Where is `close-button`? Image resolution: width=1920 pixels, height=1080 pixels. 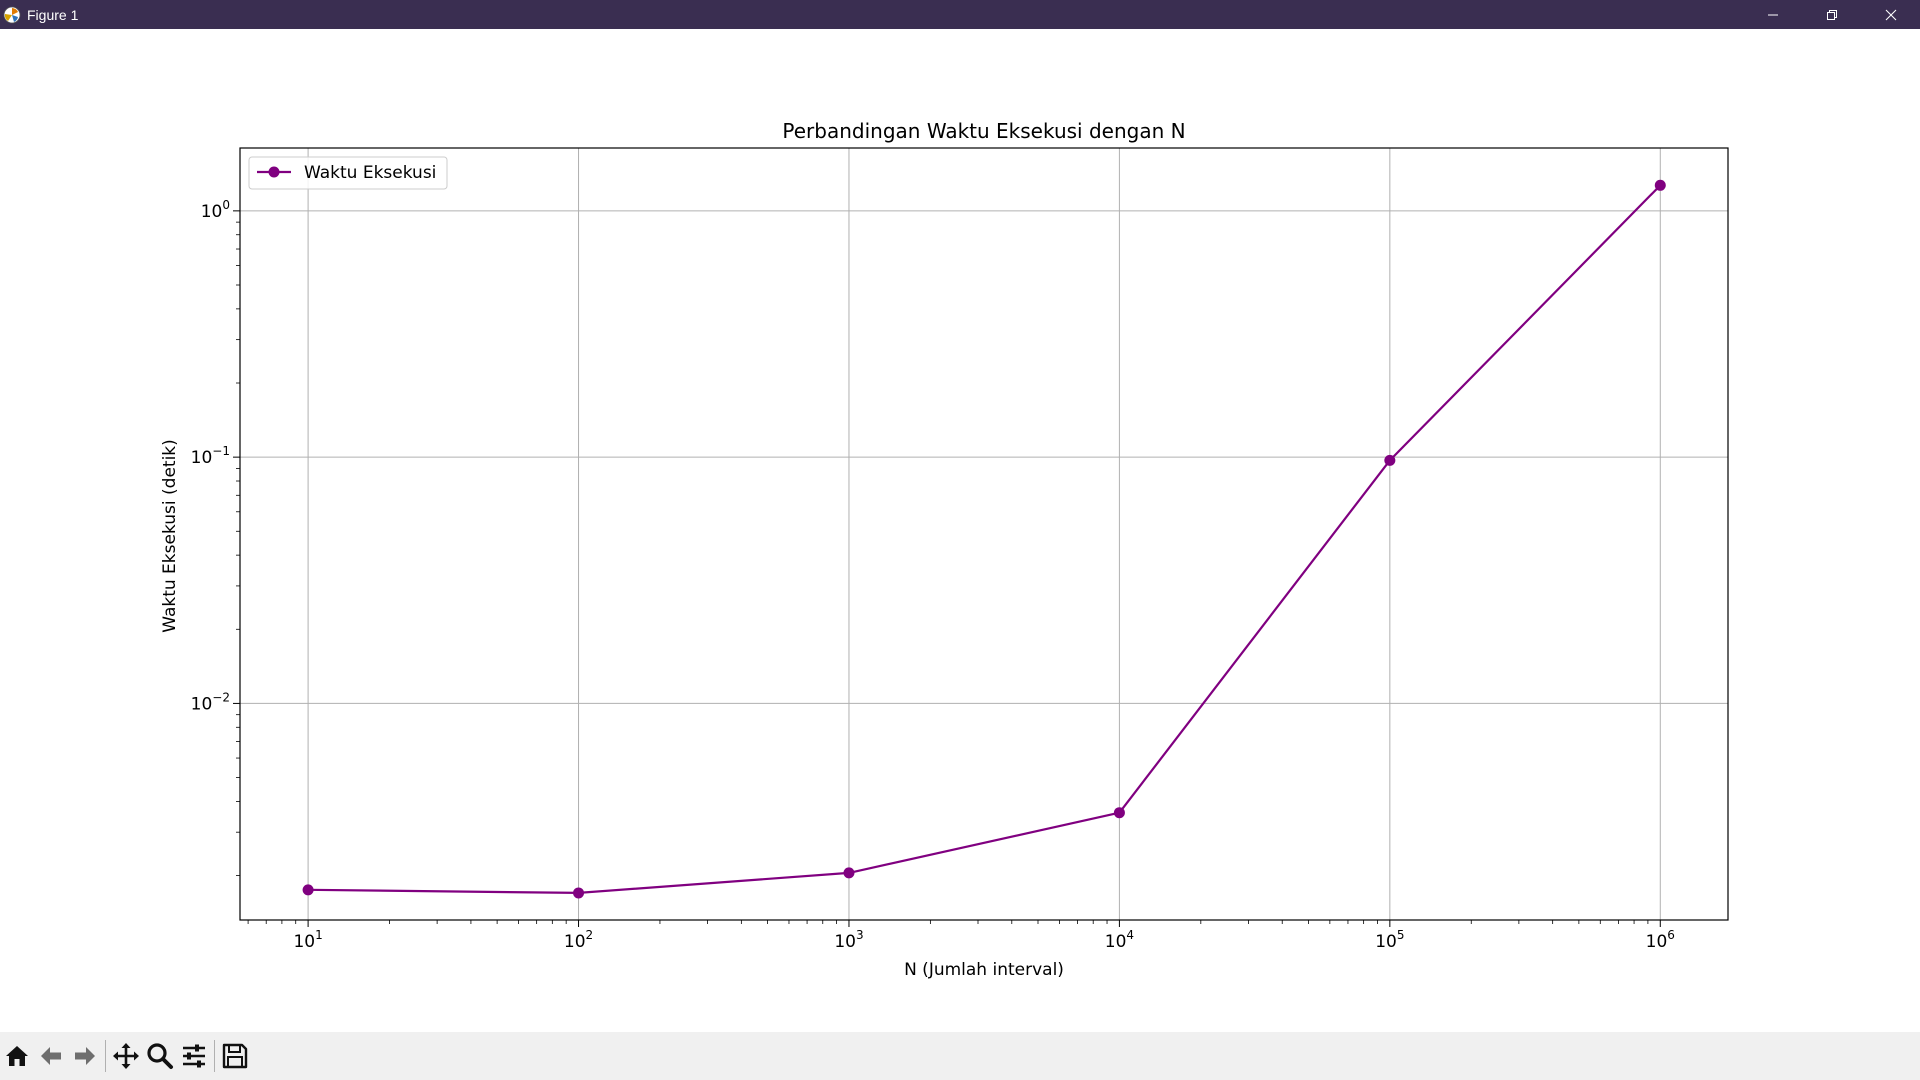
close-button is located at coordinates (1890, 14).